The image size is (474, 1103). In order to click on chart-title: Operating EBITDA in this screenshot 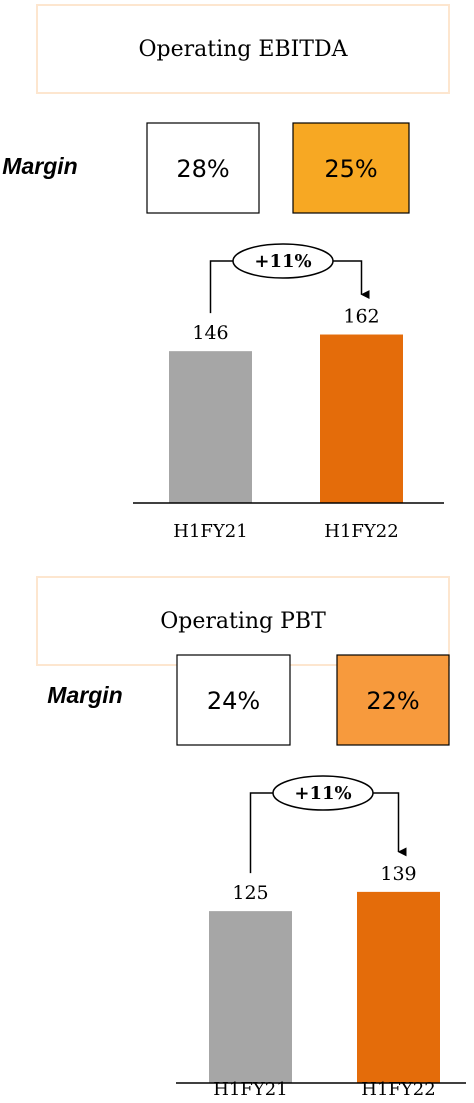, I will do `click(243, 49)`.